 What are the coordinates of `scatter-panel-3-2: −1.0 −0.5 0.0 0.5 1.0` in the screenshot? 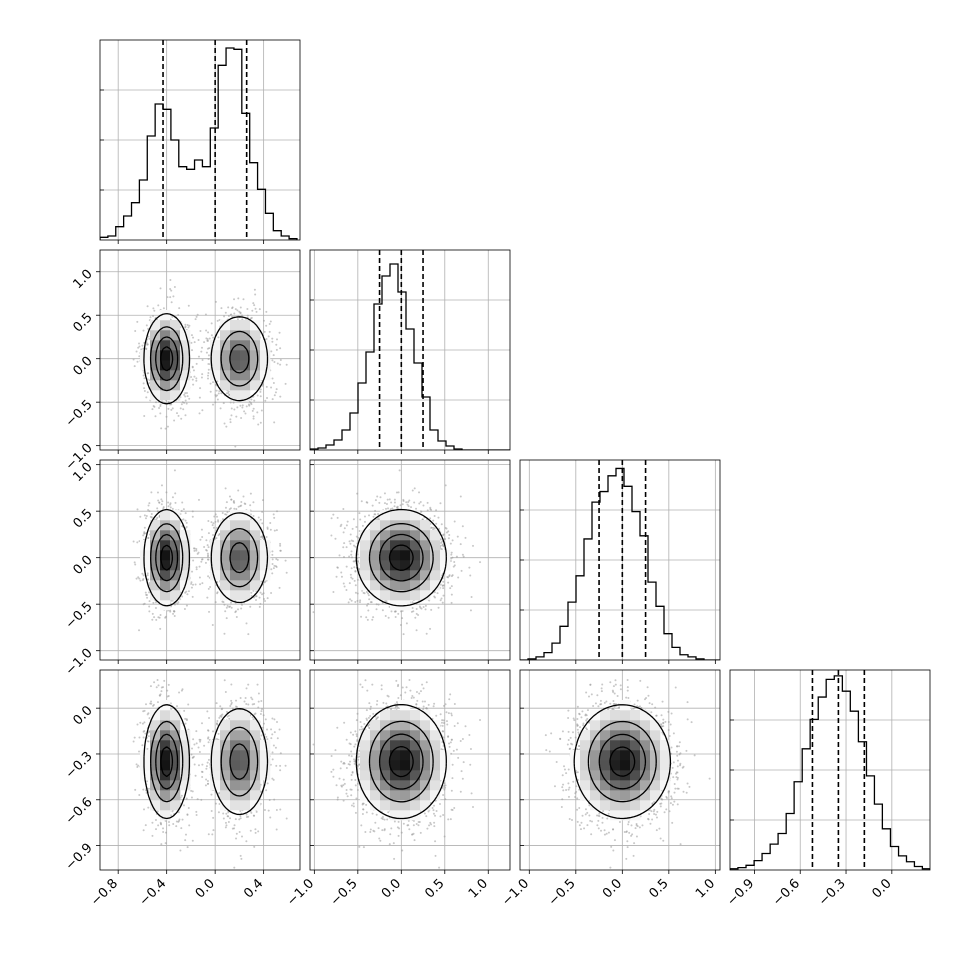 It's located at (610, 789).